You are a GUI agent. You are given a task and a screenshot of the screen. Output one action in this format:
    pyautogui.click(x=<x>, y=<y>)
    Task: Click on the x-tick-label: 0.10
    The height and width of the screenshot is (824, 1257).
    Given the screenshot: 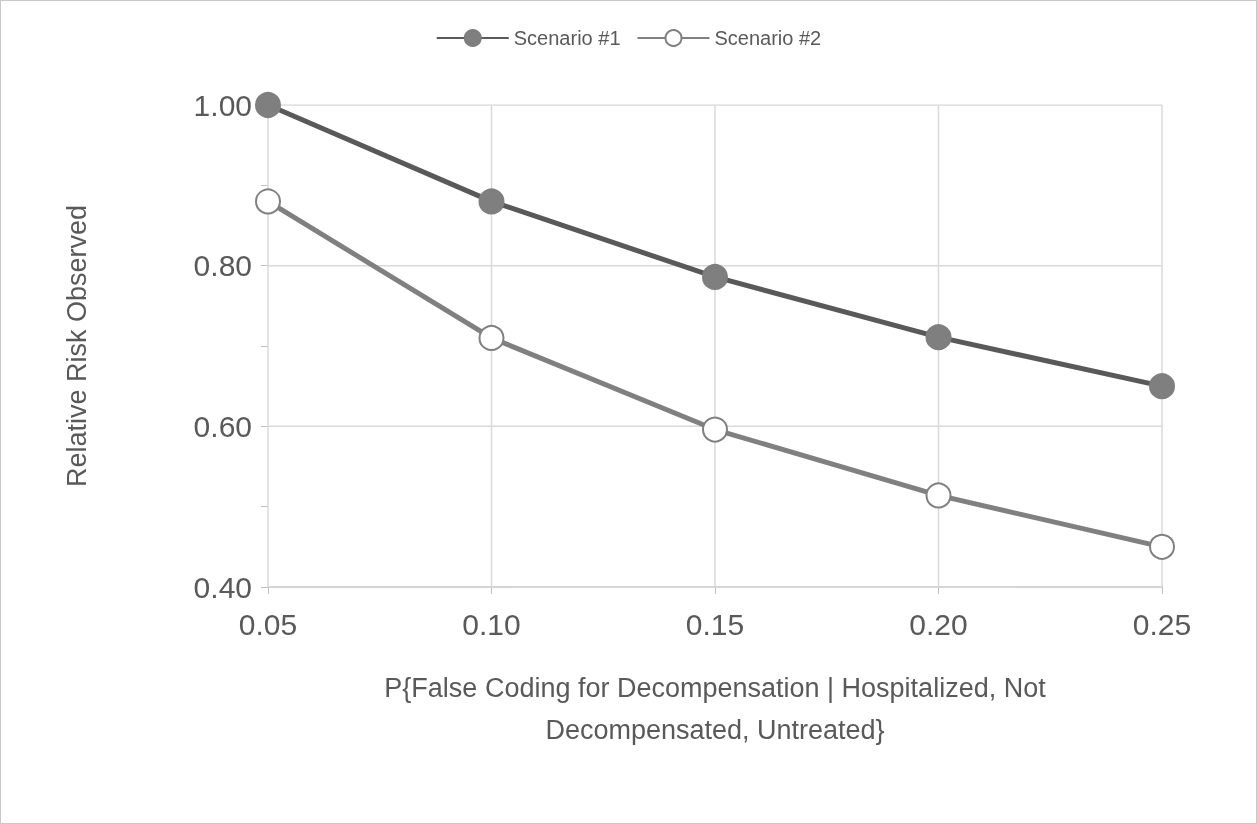 What is the action you would take?
    pyautogui.click(x=491, y=624)
    